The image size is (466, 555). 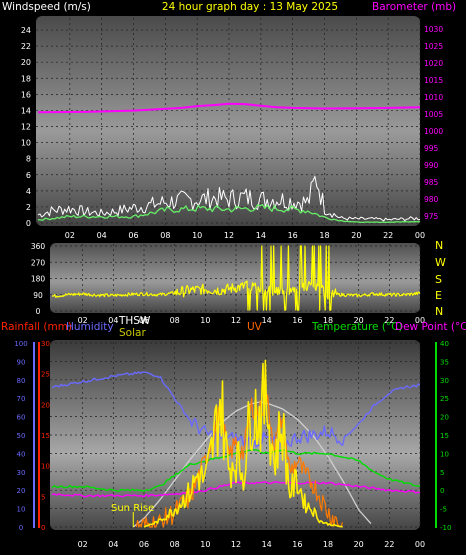 I want to click on temperature-legend: Temperature (°C), so click(x=357, y=327).